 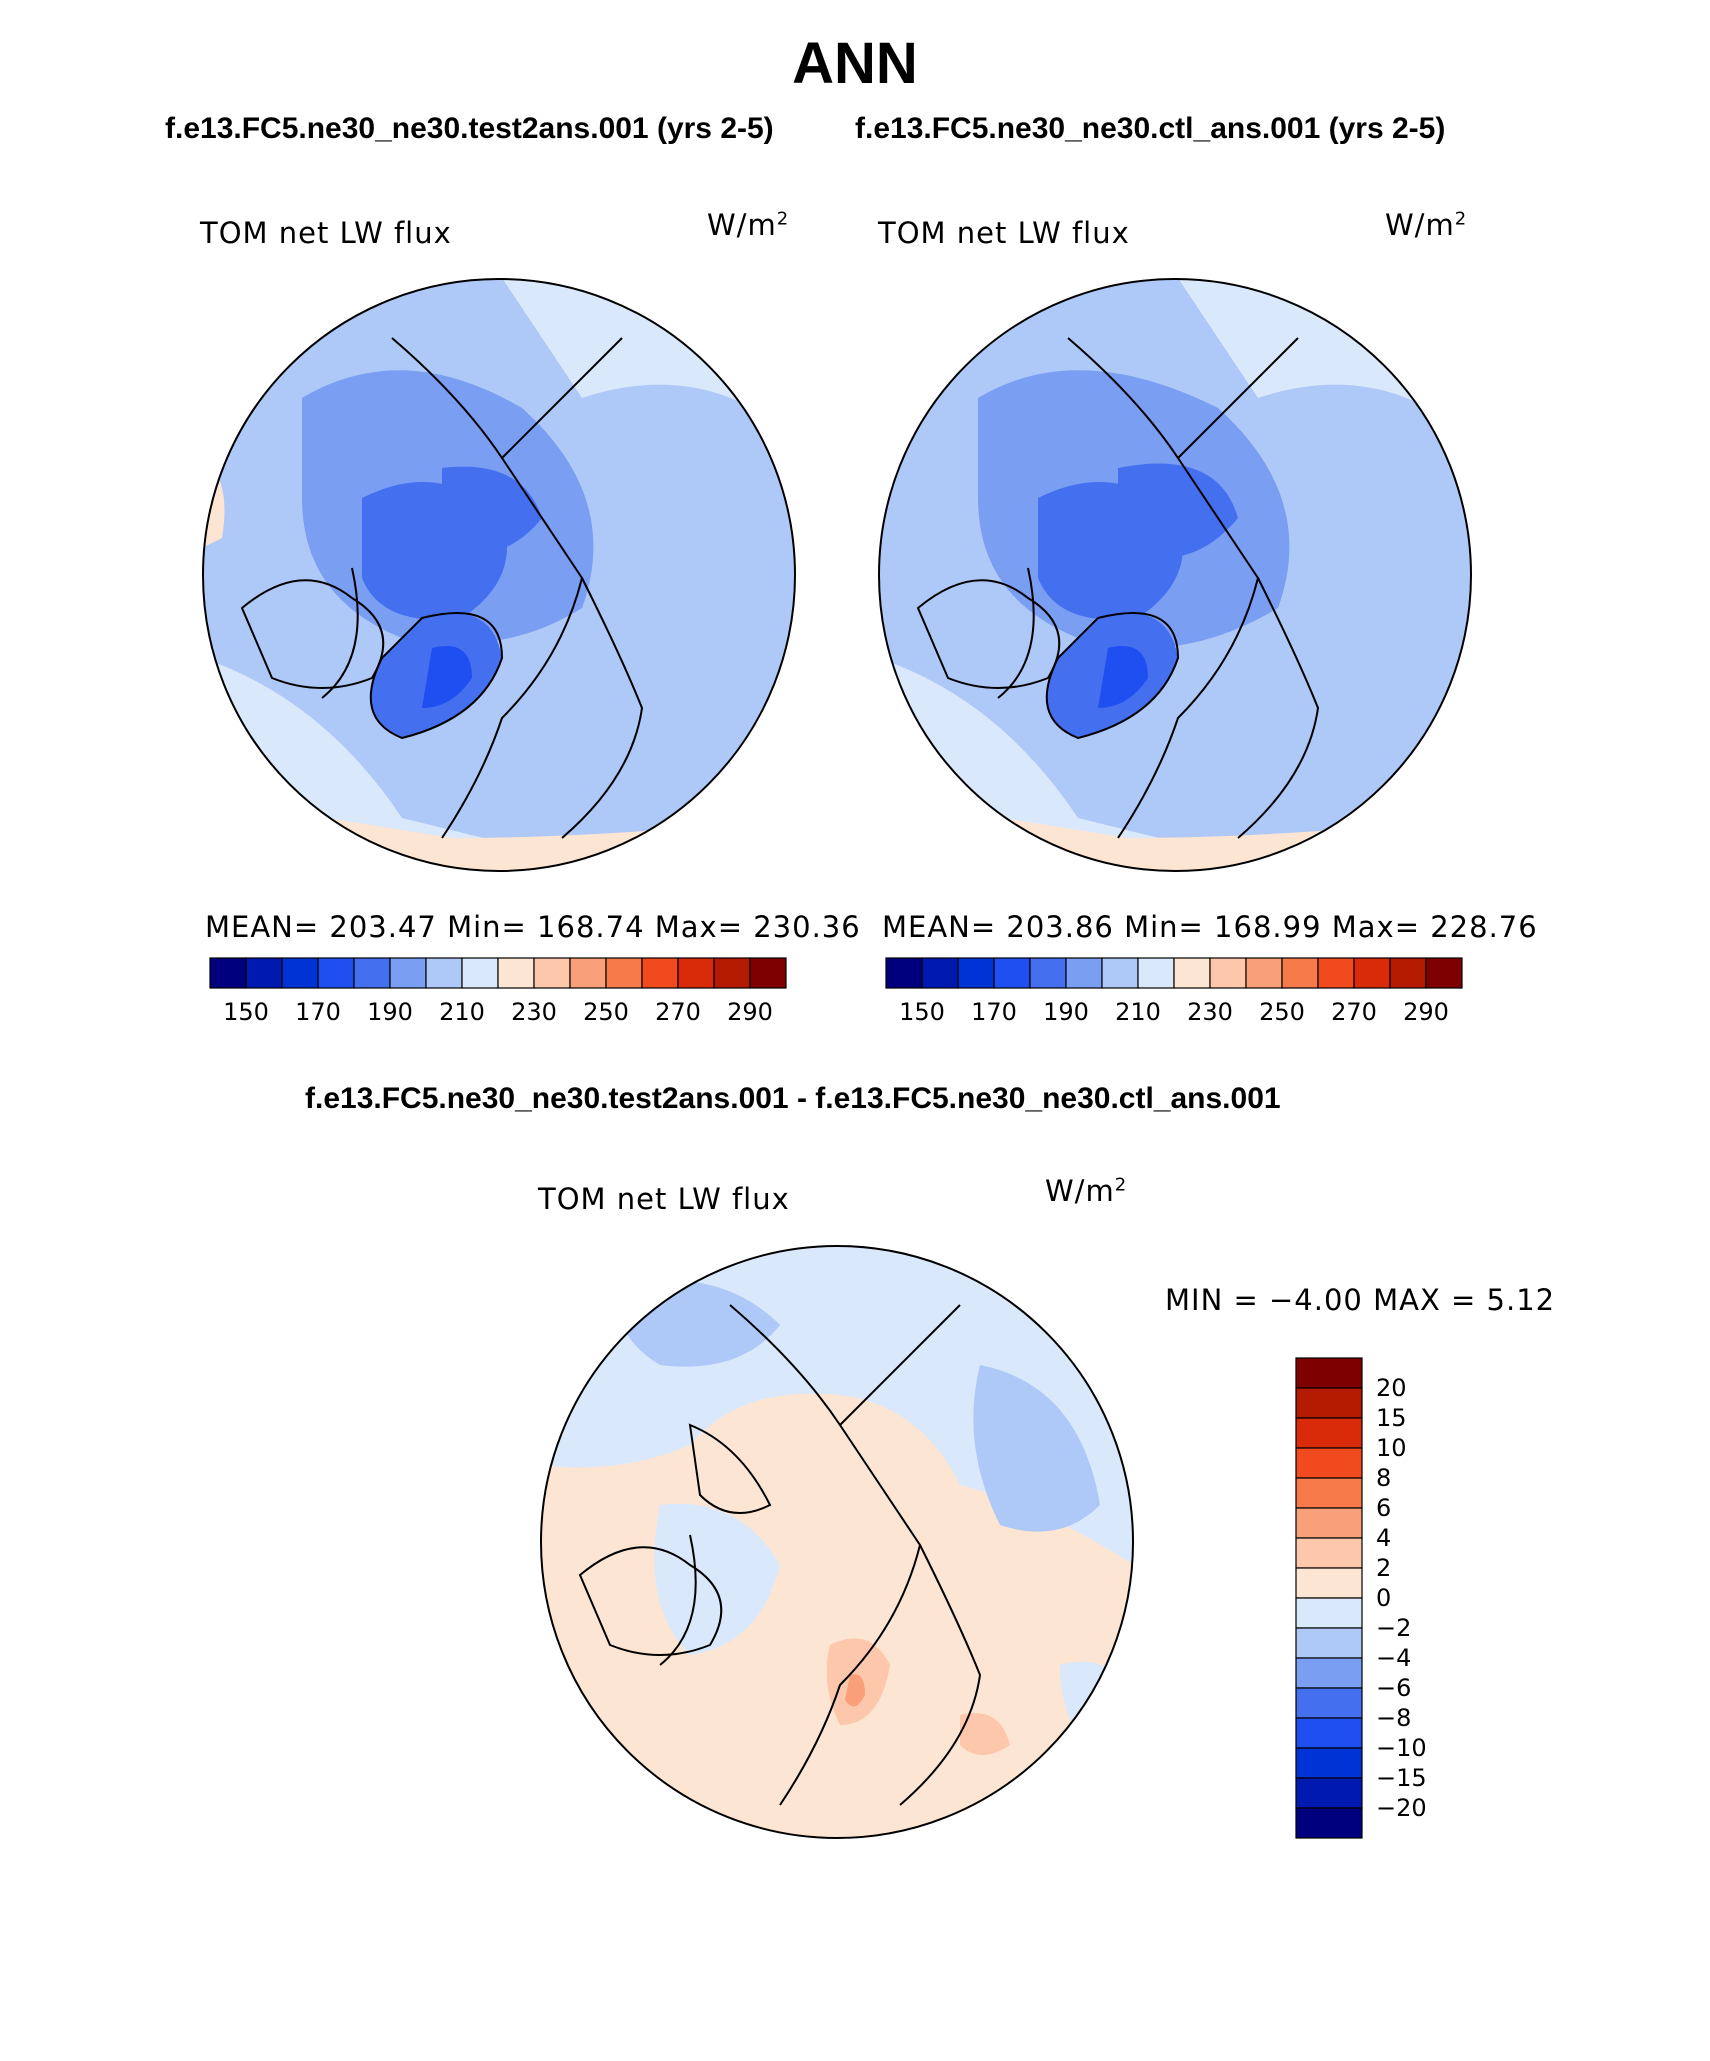 I want to click on right-stats: MEAN= 203.86 Min= 168.99 Max= 228.76, so click(x=1210, y=927).